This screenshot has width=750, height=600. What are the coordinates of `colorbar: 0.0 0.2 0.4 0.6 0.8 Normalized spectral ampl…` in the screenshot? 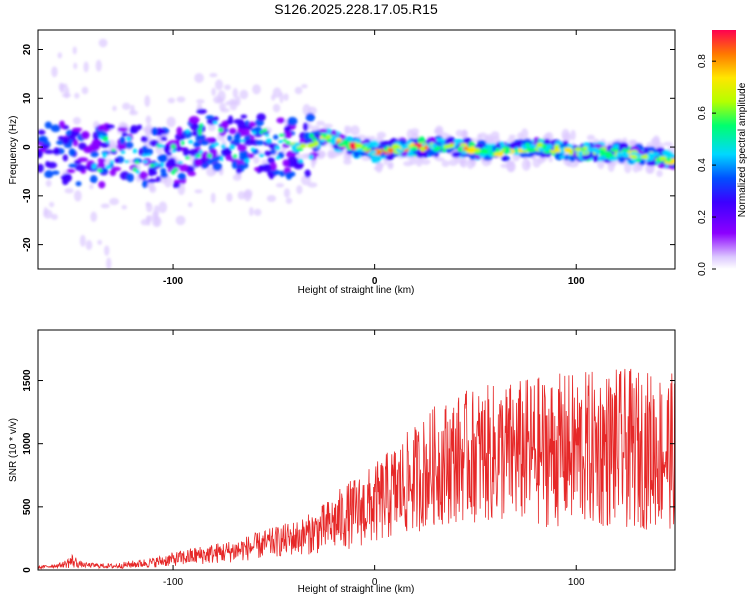 It's located at (722, 153).